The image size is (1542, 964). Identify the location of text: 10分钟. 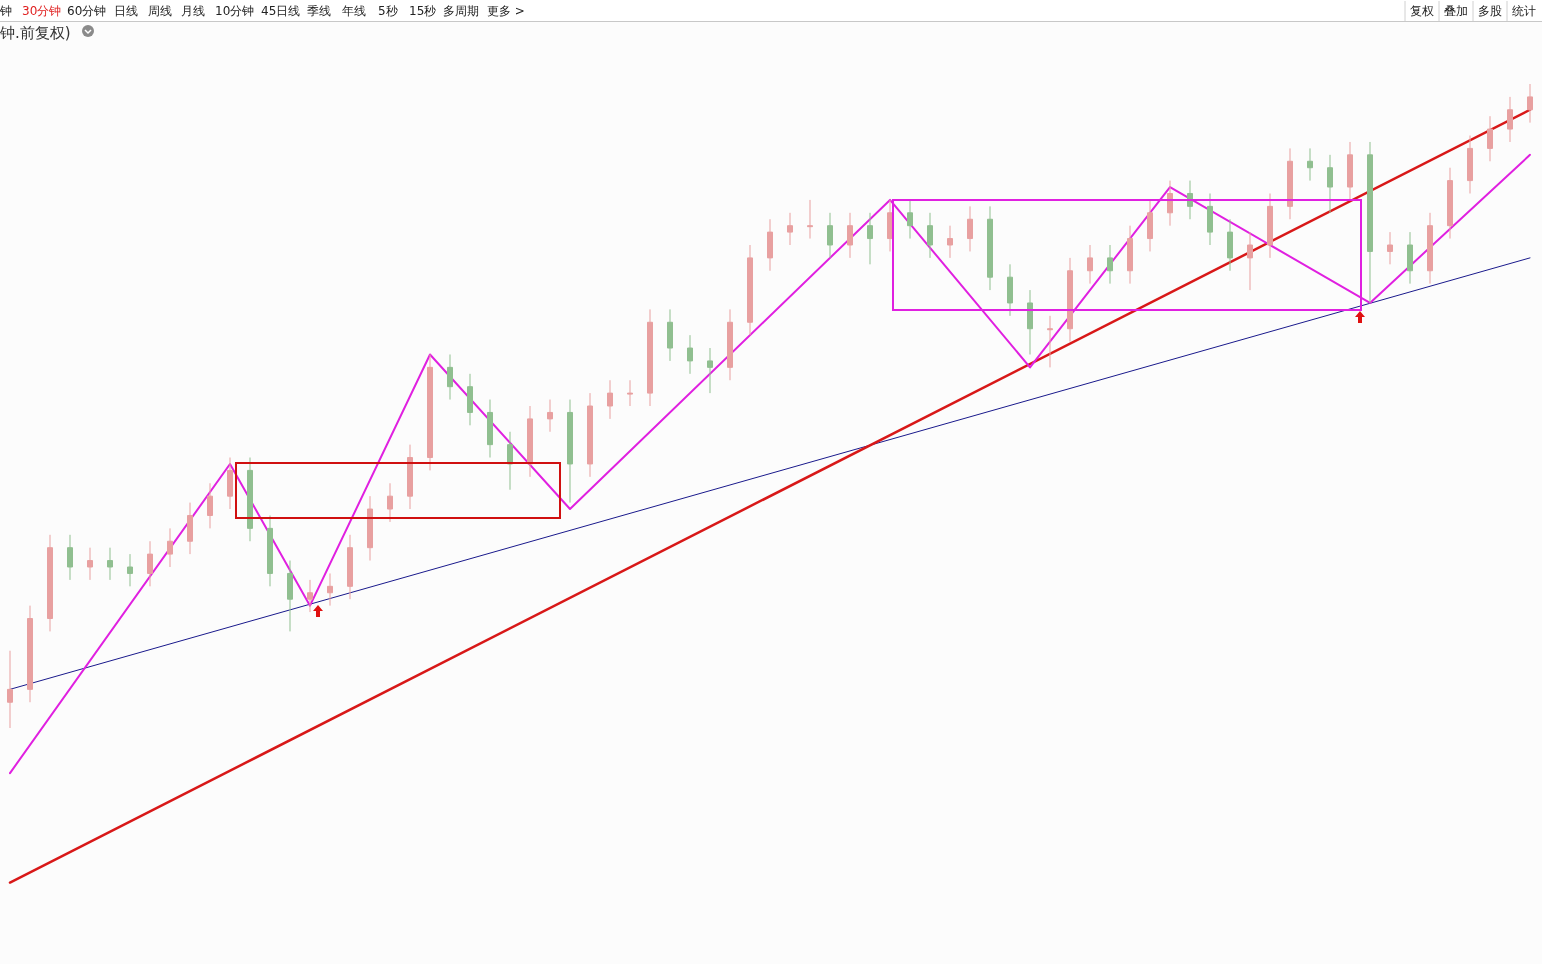
(235, 11).